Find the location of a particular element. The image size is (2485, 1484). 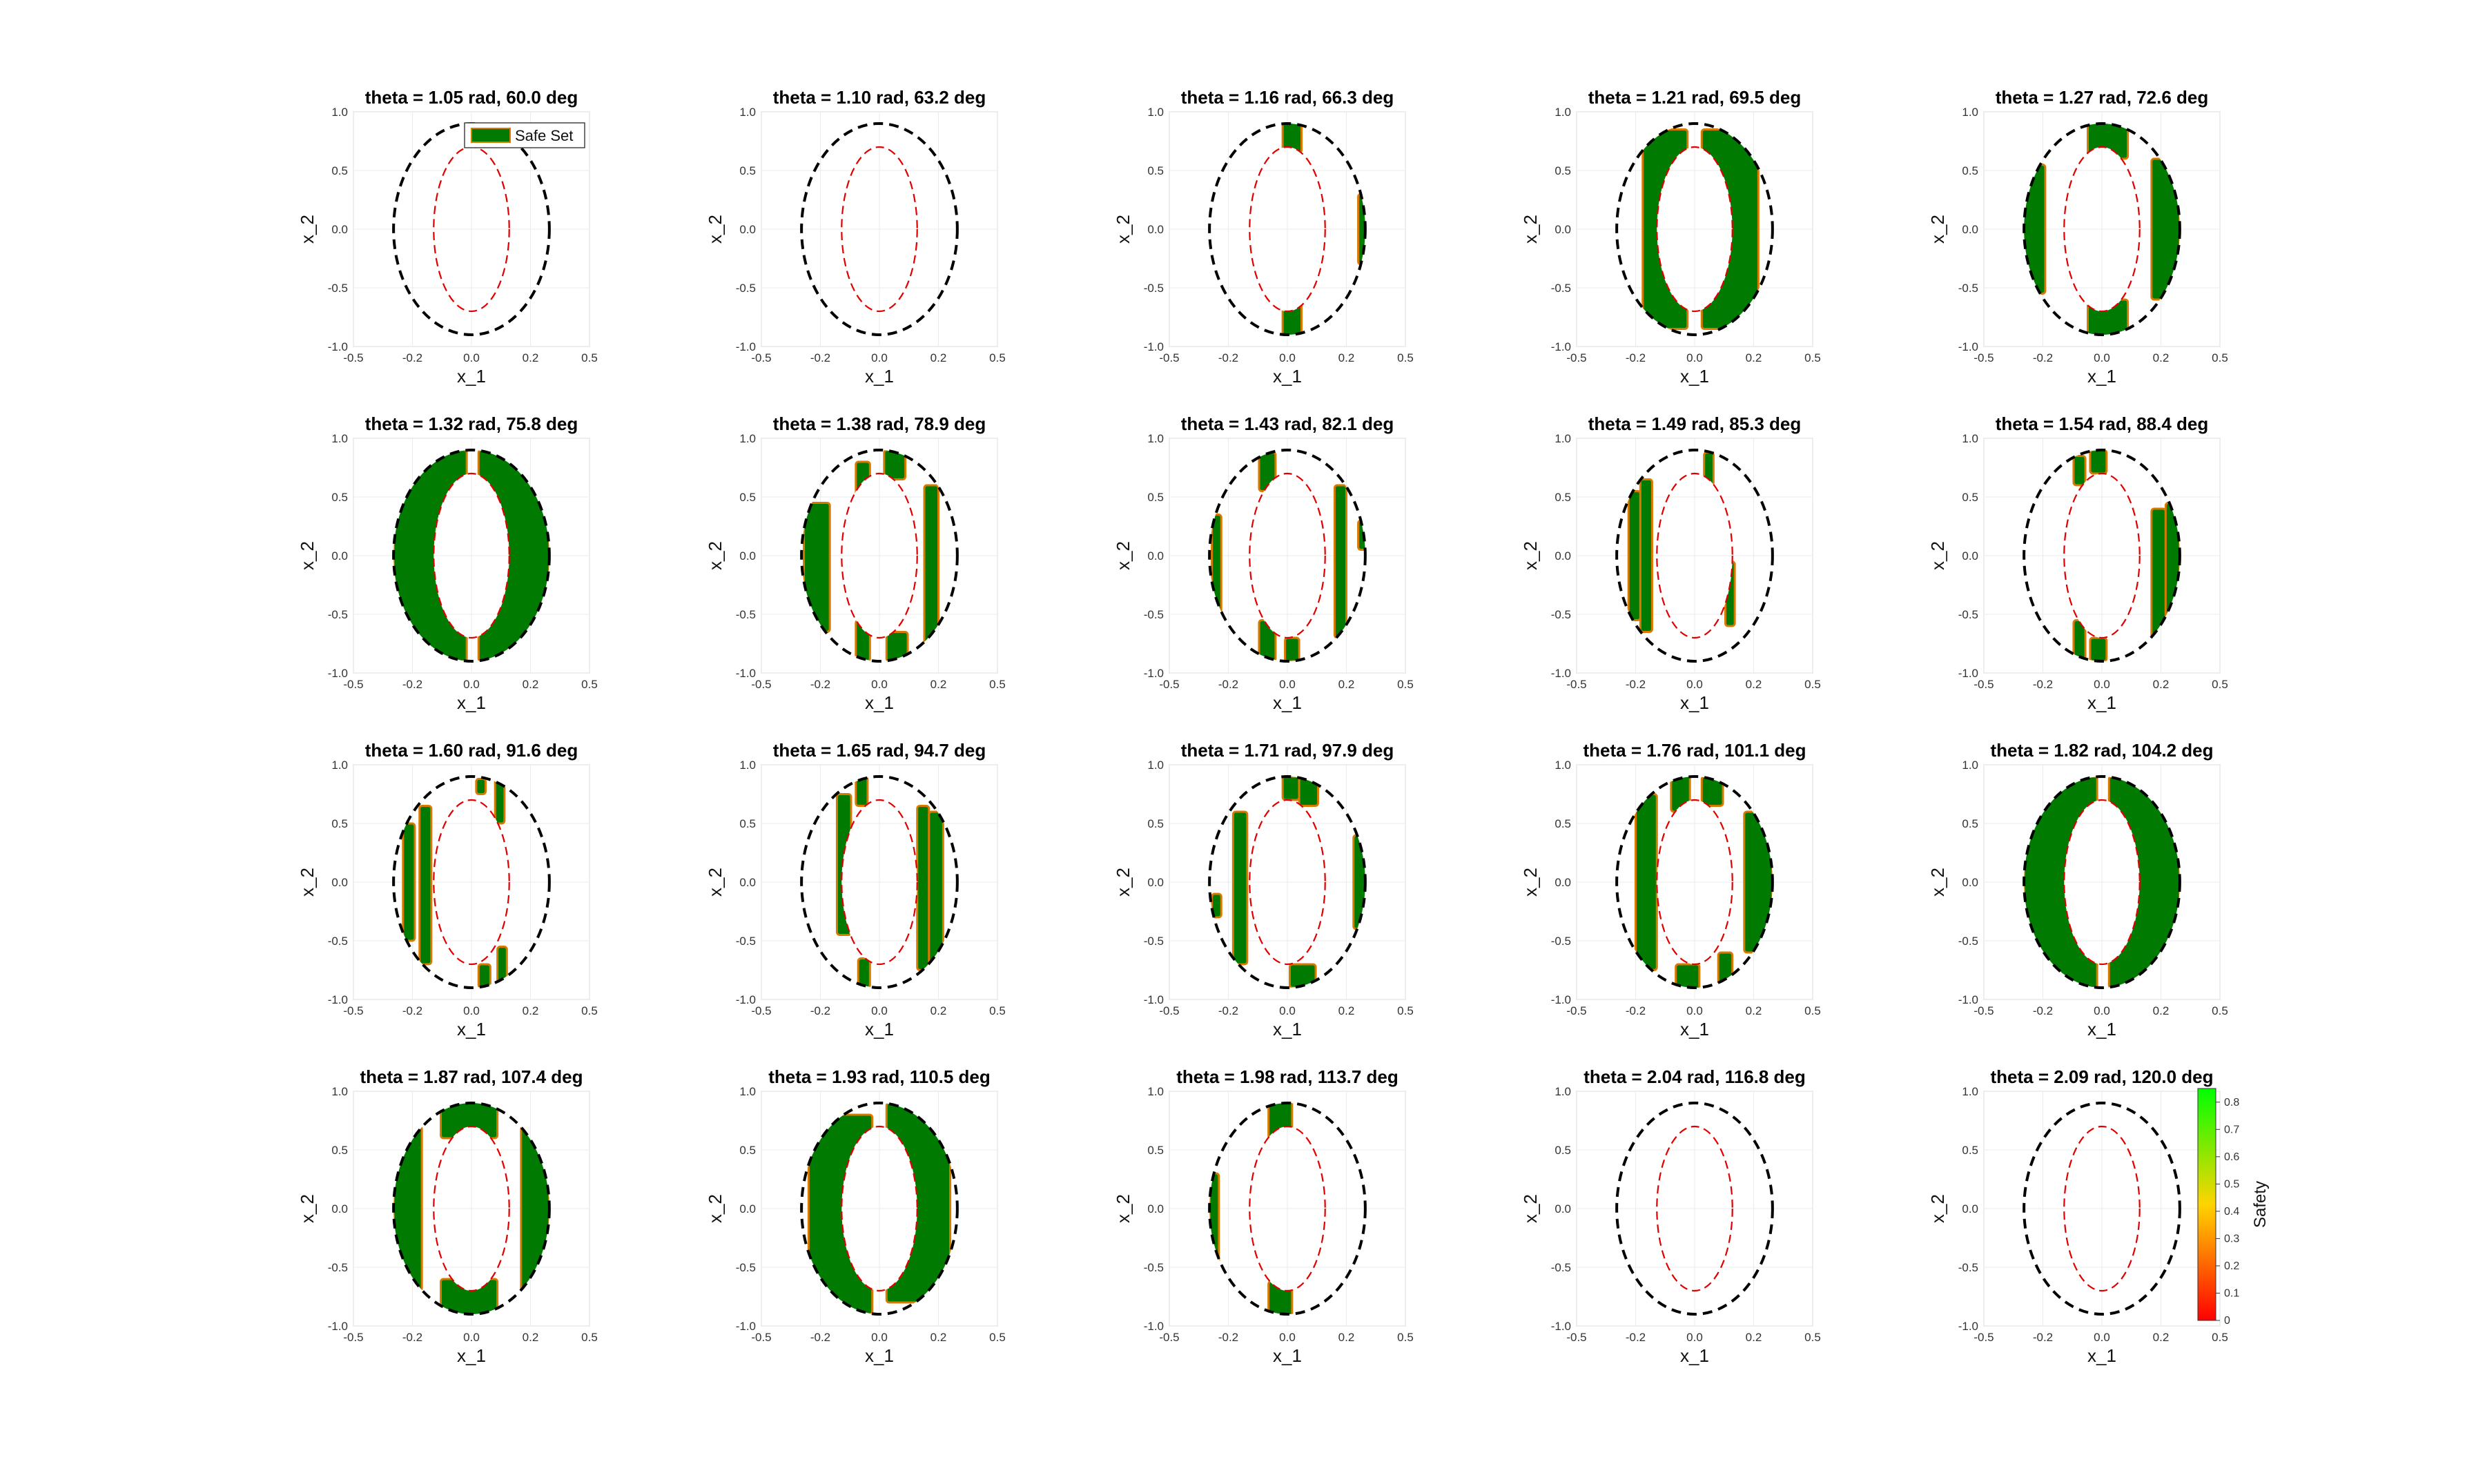

subplot-title: theta = 1.10 rad, 63.2 deg is located at coordinates (879, 98).